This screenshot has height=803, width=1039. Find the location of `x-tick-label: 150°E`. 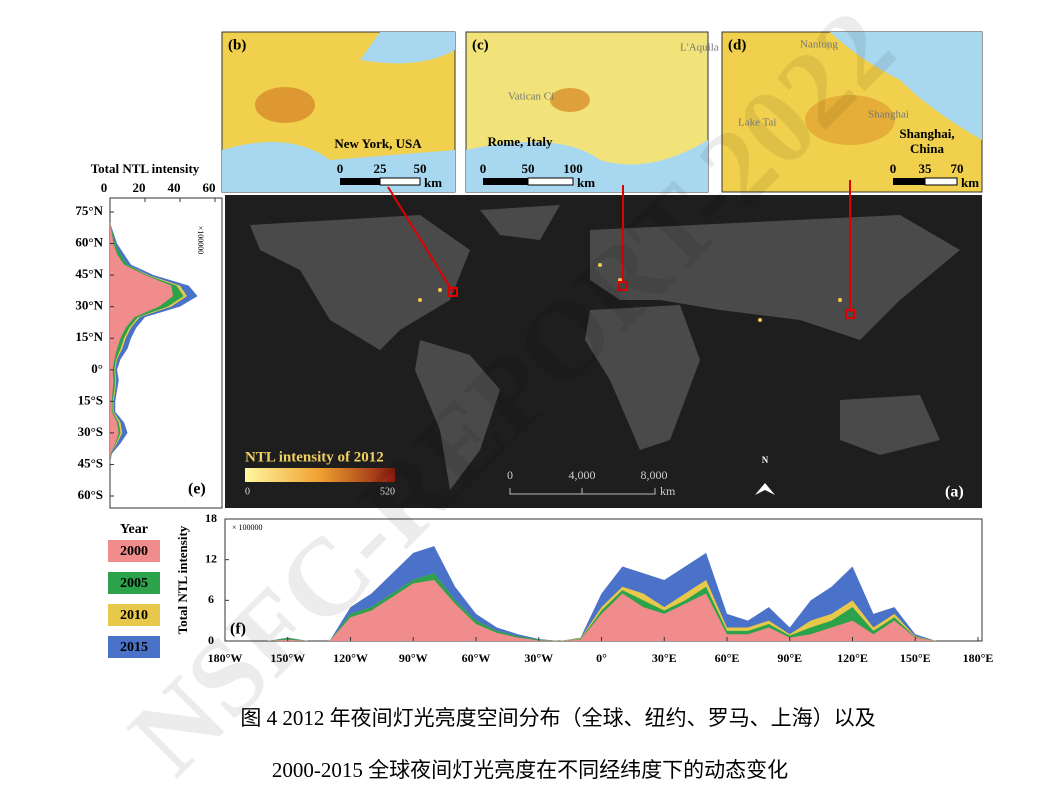

x-tick-label: 150°E is located at coordinates (915, 658).